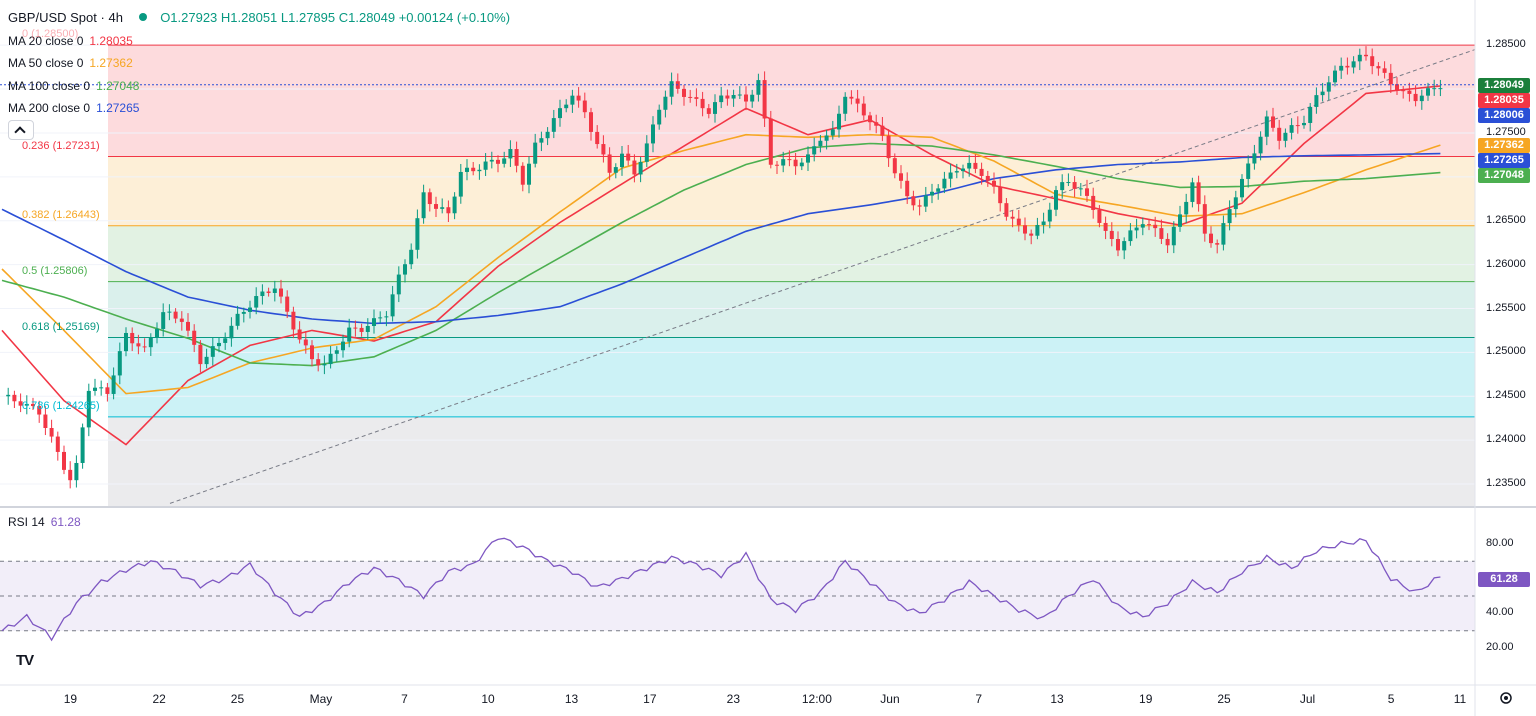 This screenshot has height=716, width=1536. I want to click on chevron-up-icon, so click(20, 132).